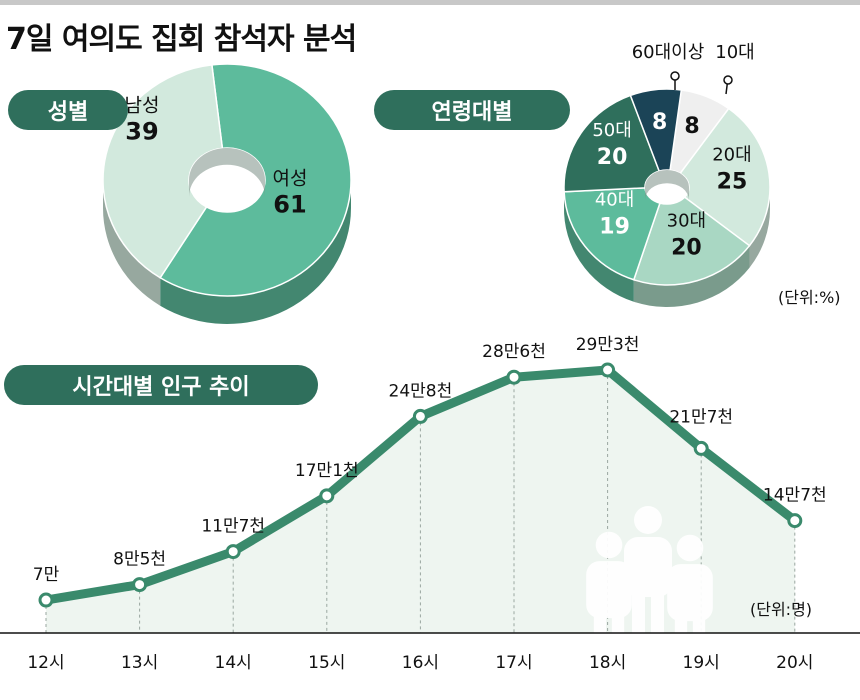 The width and height of the screenshot is (860, 700). What do you see at coordinates (608, 345) in the screenshot?
I see `value-label-6: 29만3천` at bounding box center [608, 345].